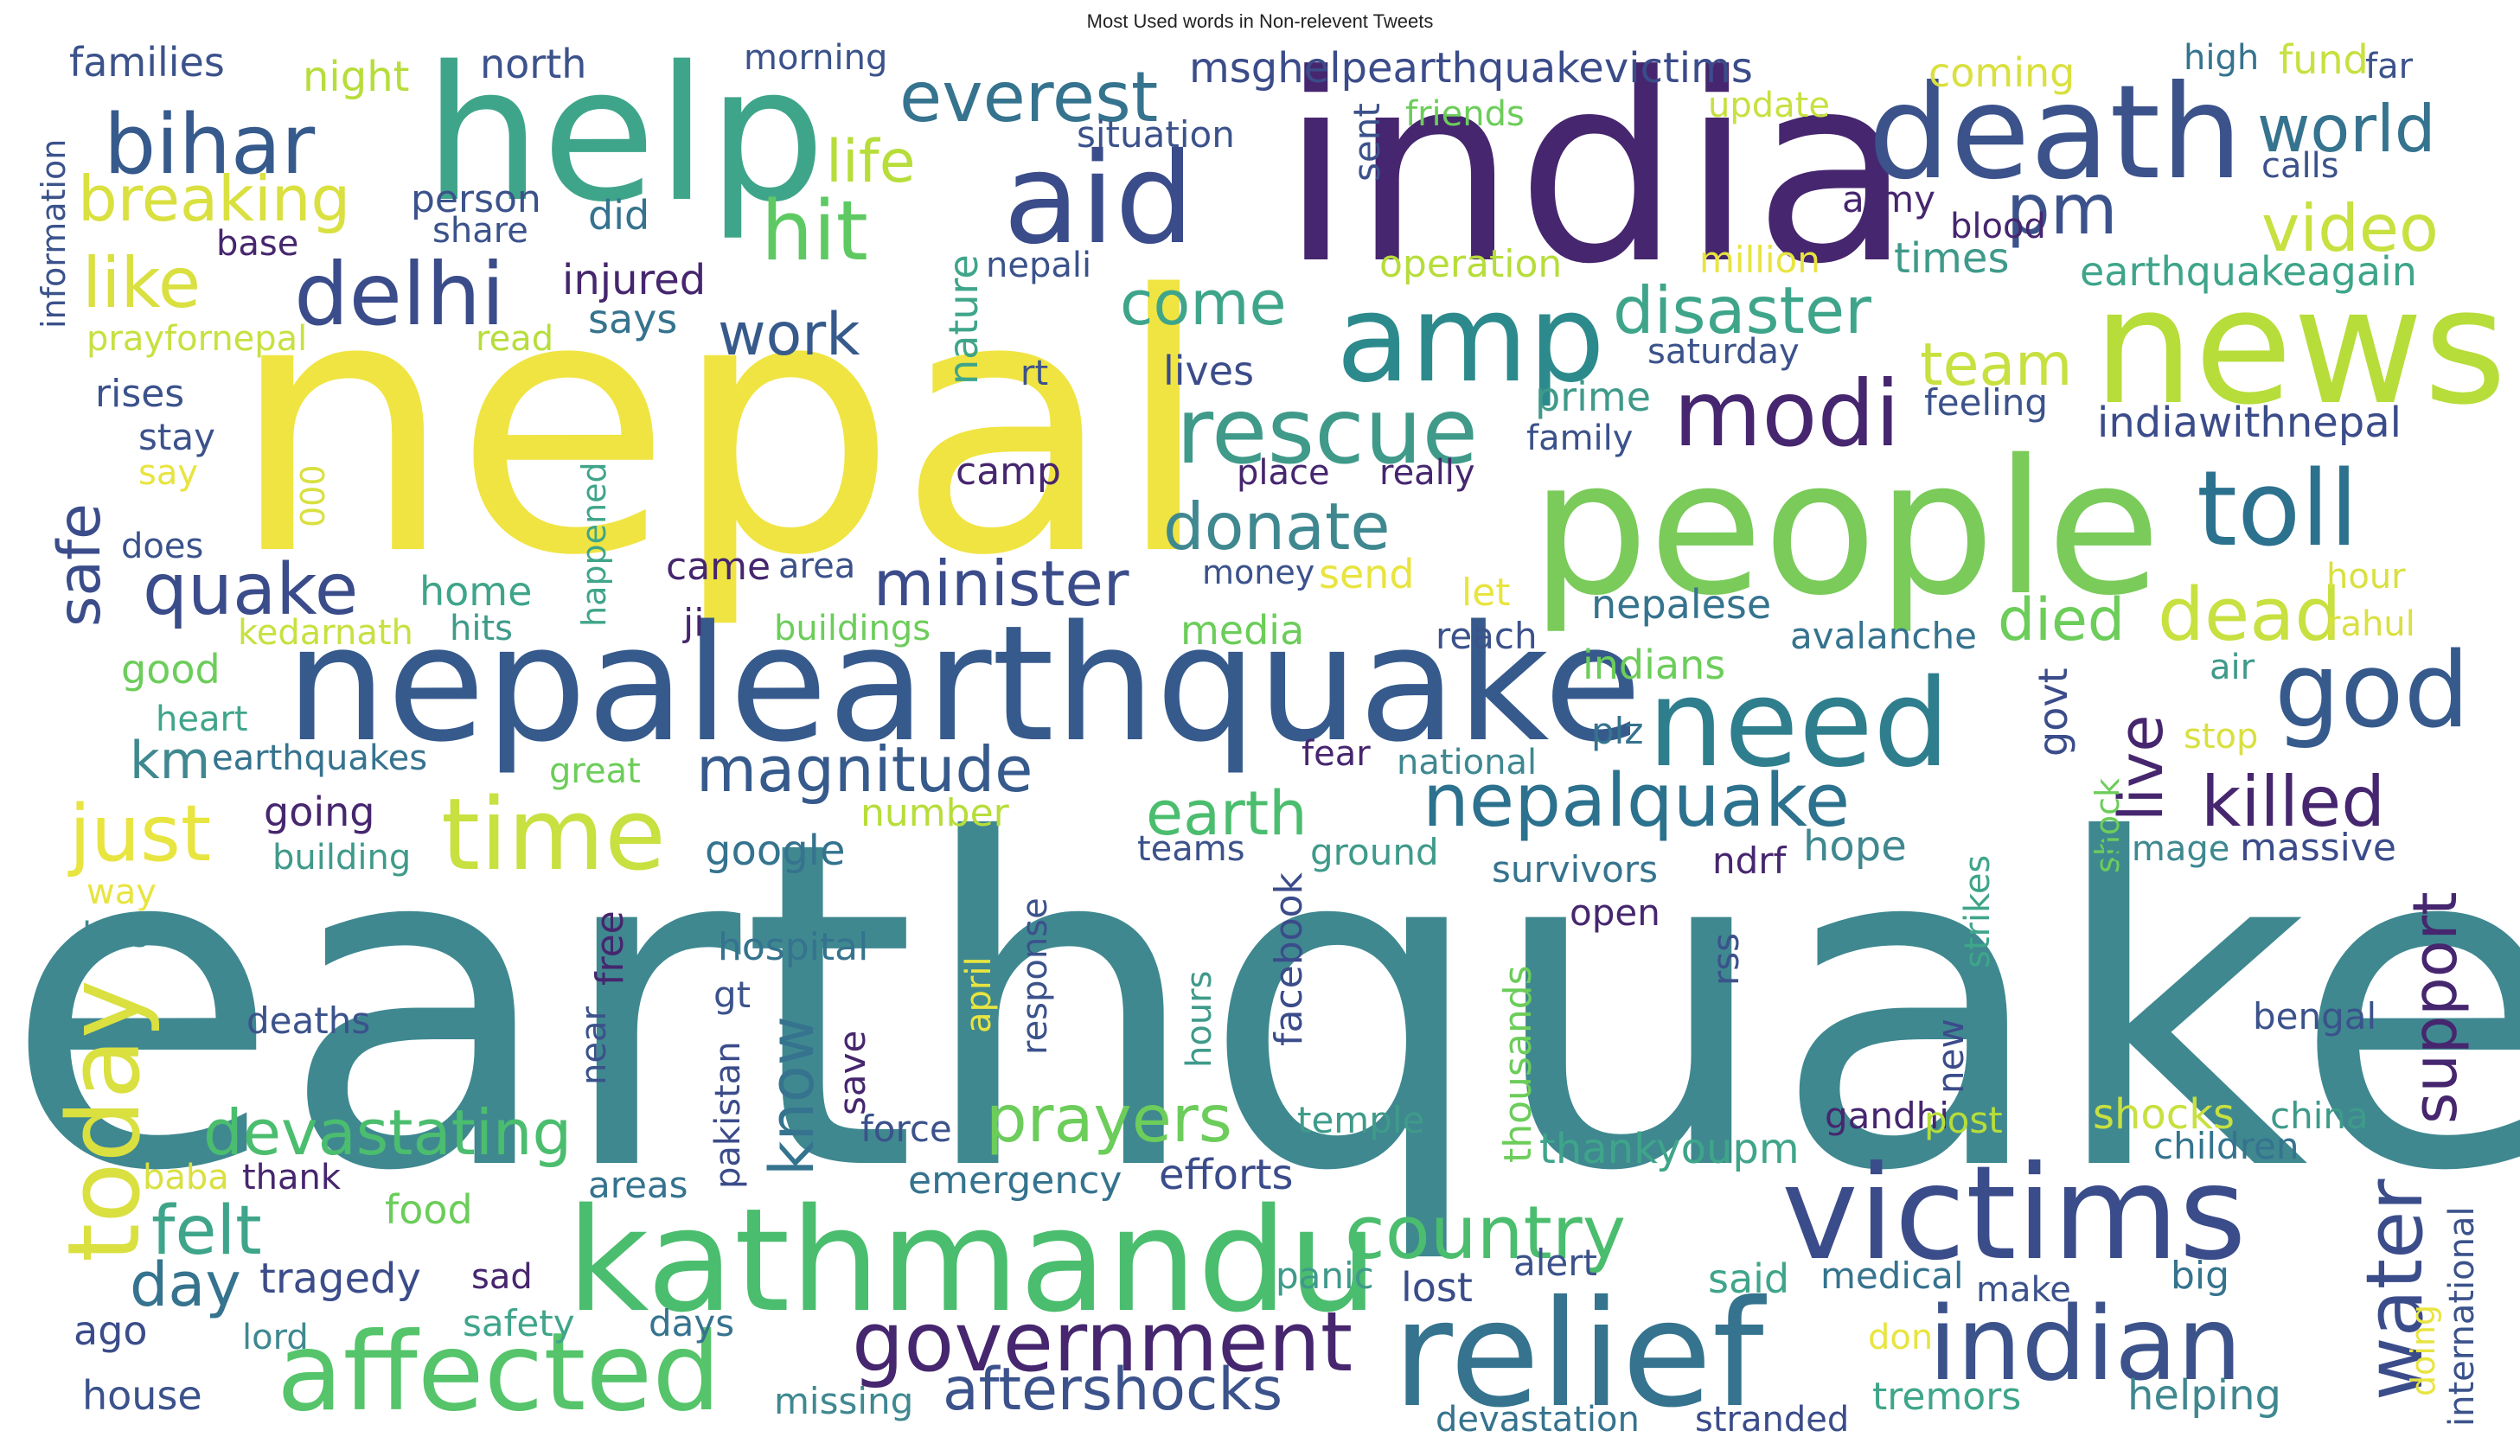  I want to click on word-stranded: stranded, so click(1772, 1420).